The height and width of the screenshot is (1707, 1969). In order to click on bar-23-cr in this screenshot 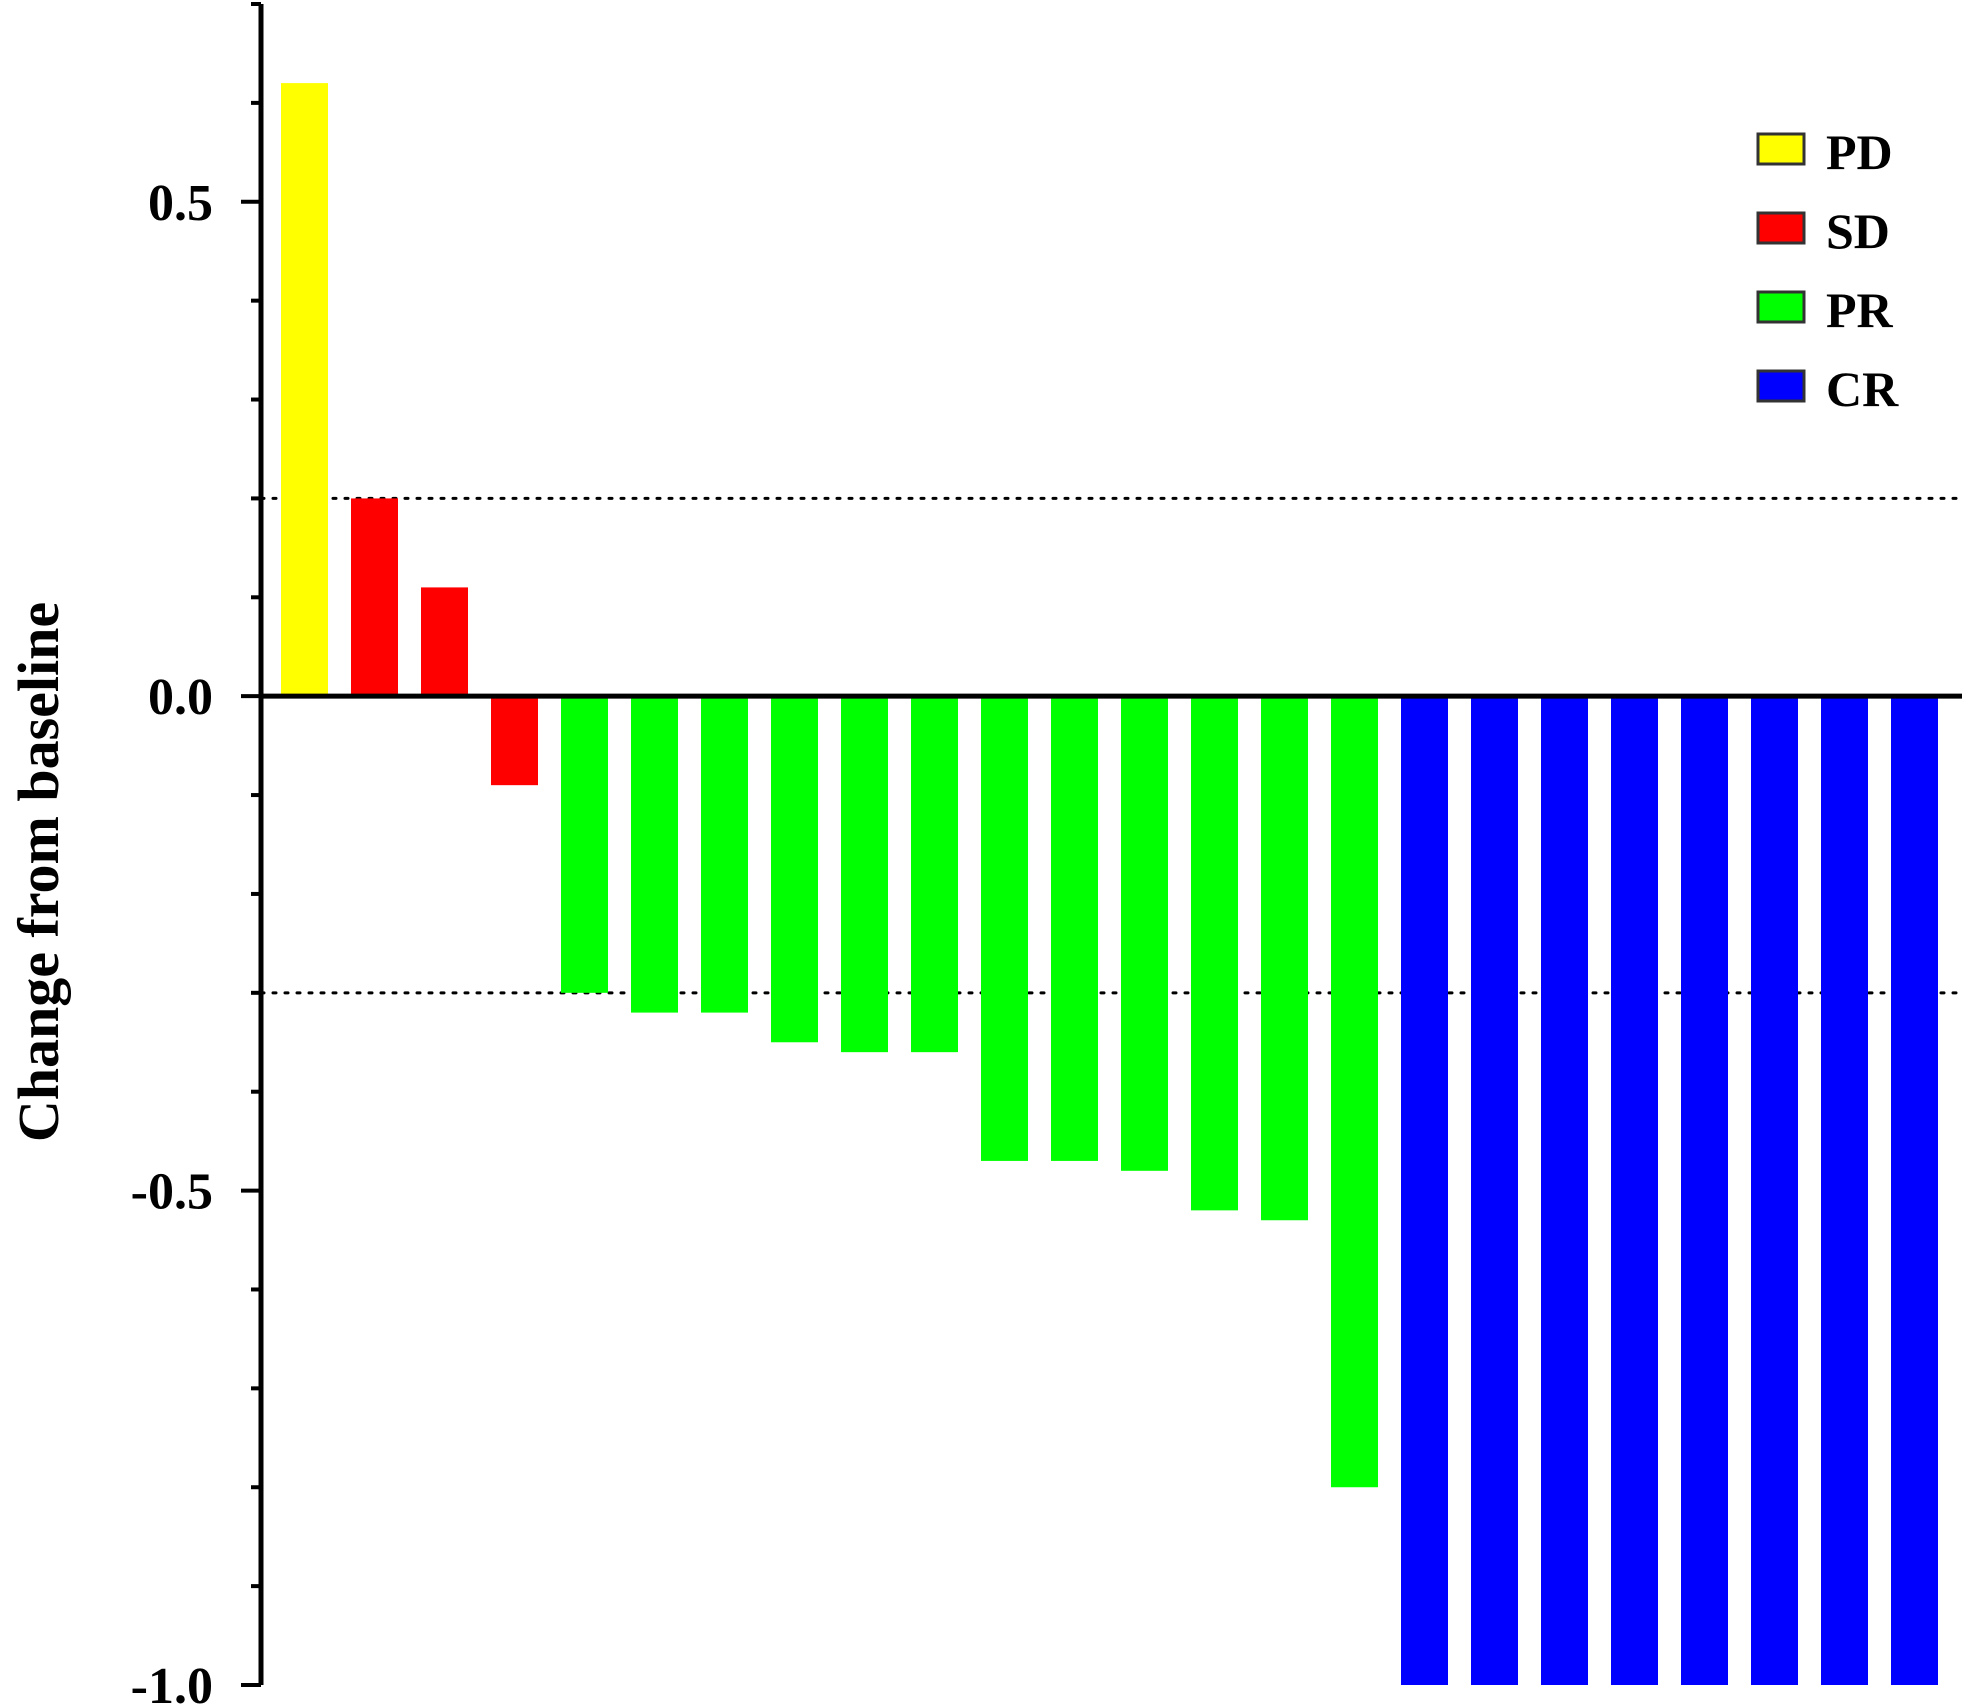, I will do `click(1844, 1190)`.